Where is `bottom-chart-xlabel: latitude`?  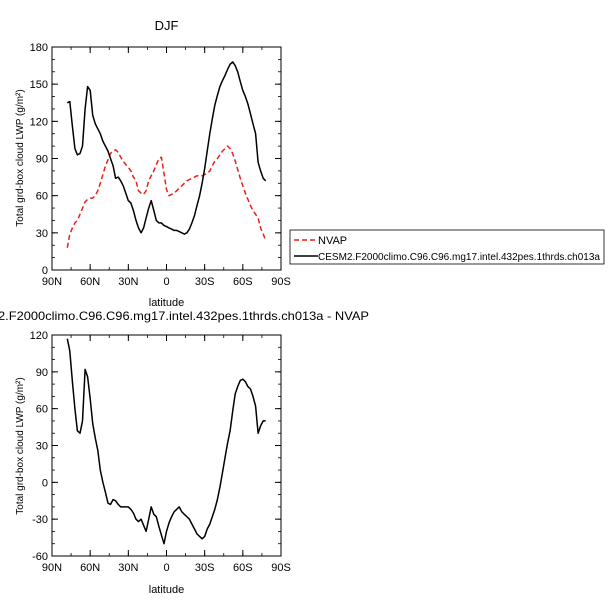
bottom-chart-xlabel: latitude is located at coordinates (166, 590).